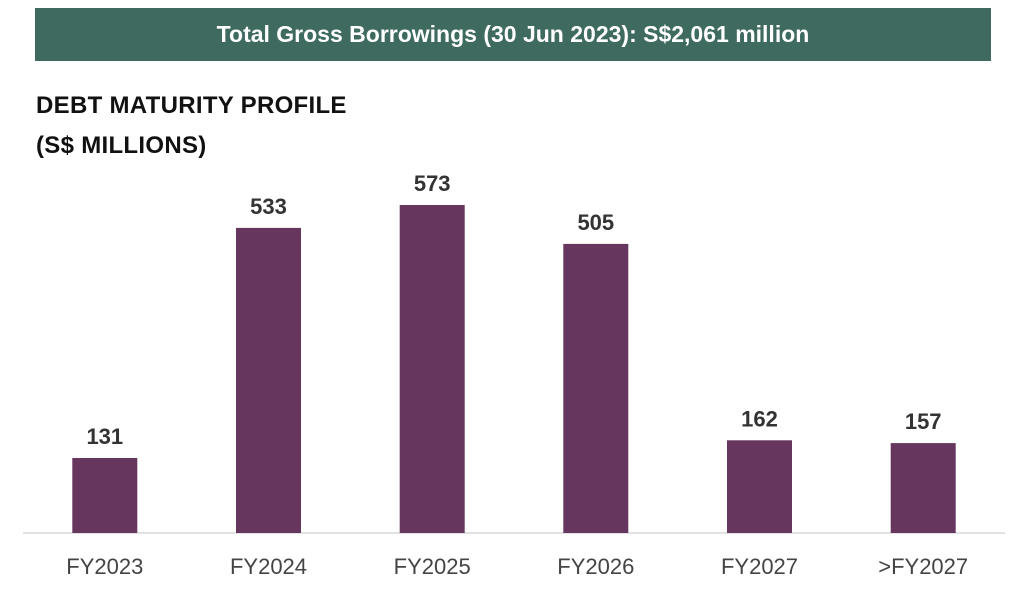 The height and width of the screenshot is (594, 1024). What do you see at coordinates (268, 206) in the screenshot?
I see `bar-value-label: 533` at bounding box center [268, 206].